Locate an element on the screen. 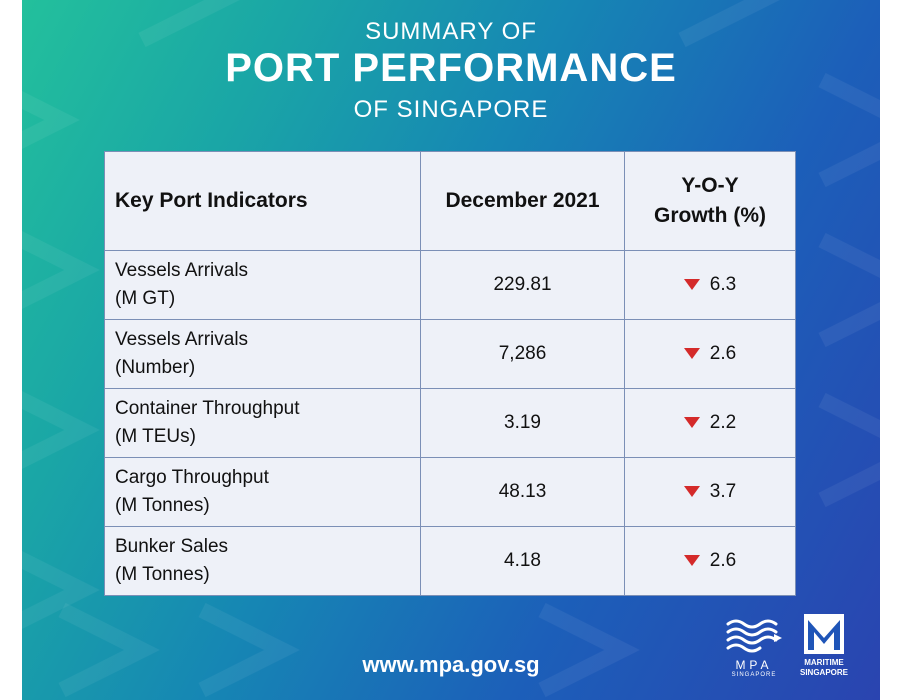 The height and width of the screenshot is (700, 900). growth-value: 2.2 is located at coordinates (723, 422).